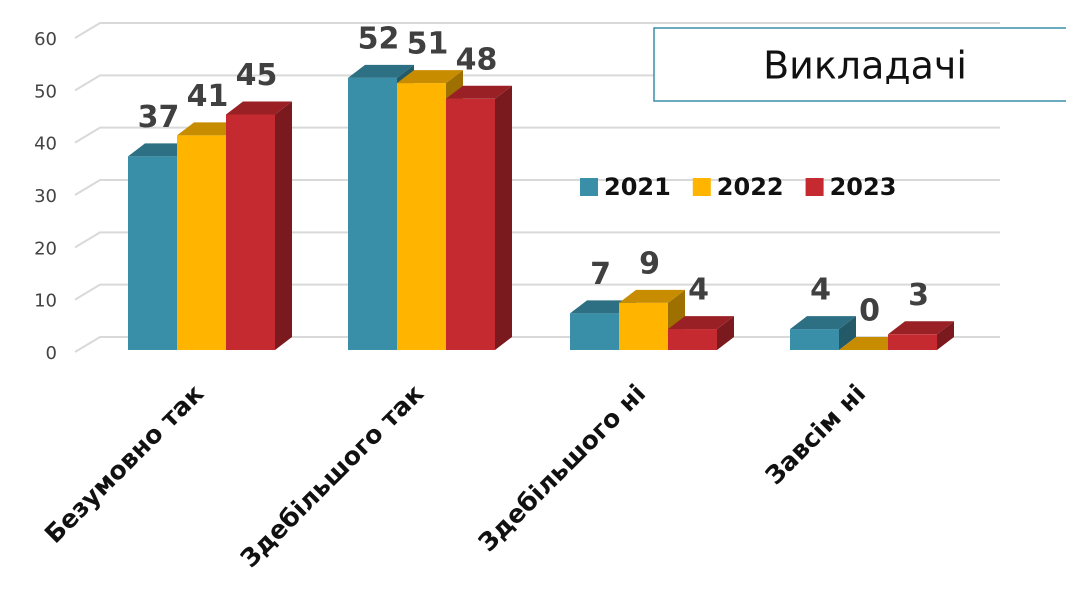 Image resolution: width=1066 pixels, height=599 pixels. I want to click on value-label: 0, so click(869, 311).